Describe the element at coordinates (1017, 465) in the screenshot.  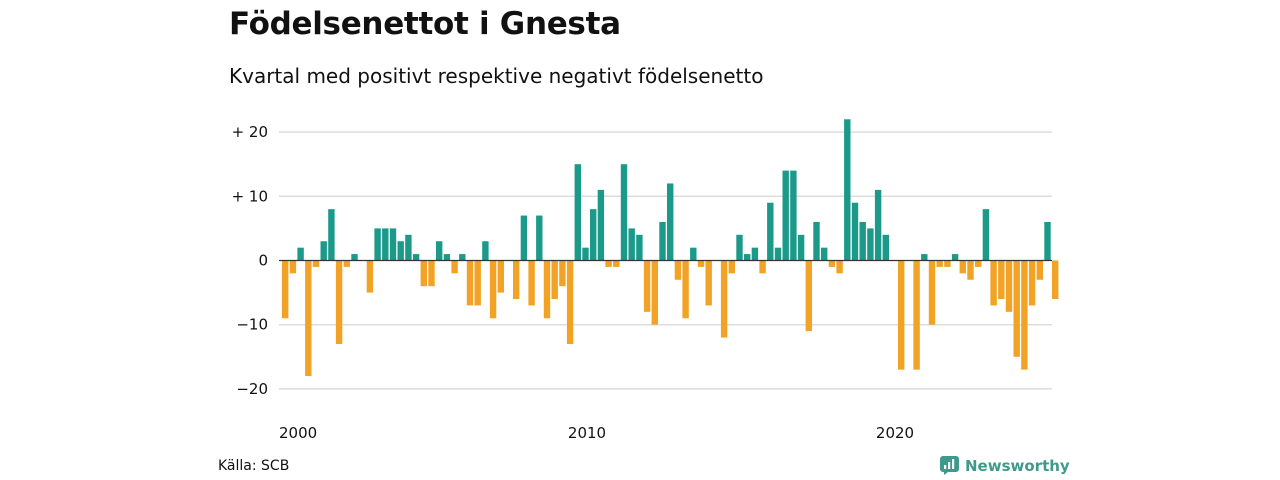
I see `brand-name: Newsworthy` at that location.